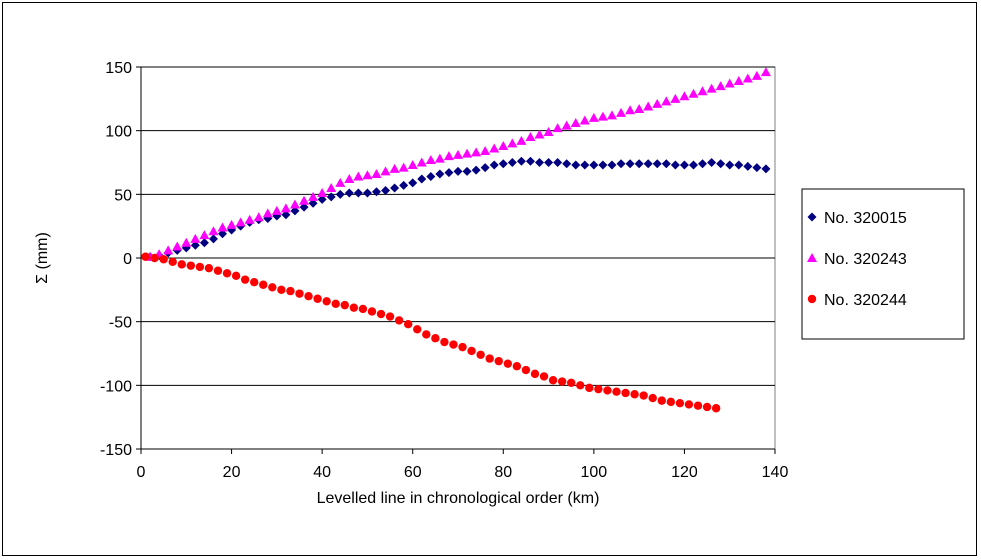  What do you see at coordinates (775, 472) in the screenshot?
I see `x-tick-label: 140` at bounding box center [775, 472].